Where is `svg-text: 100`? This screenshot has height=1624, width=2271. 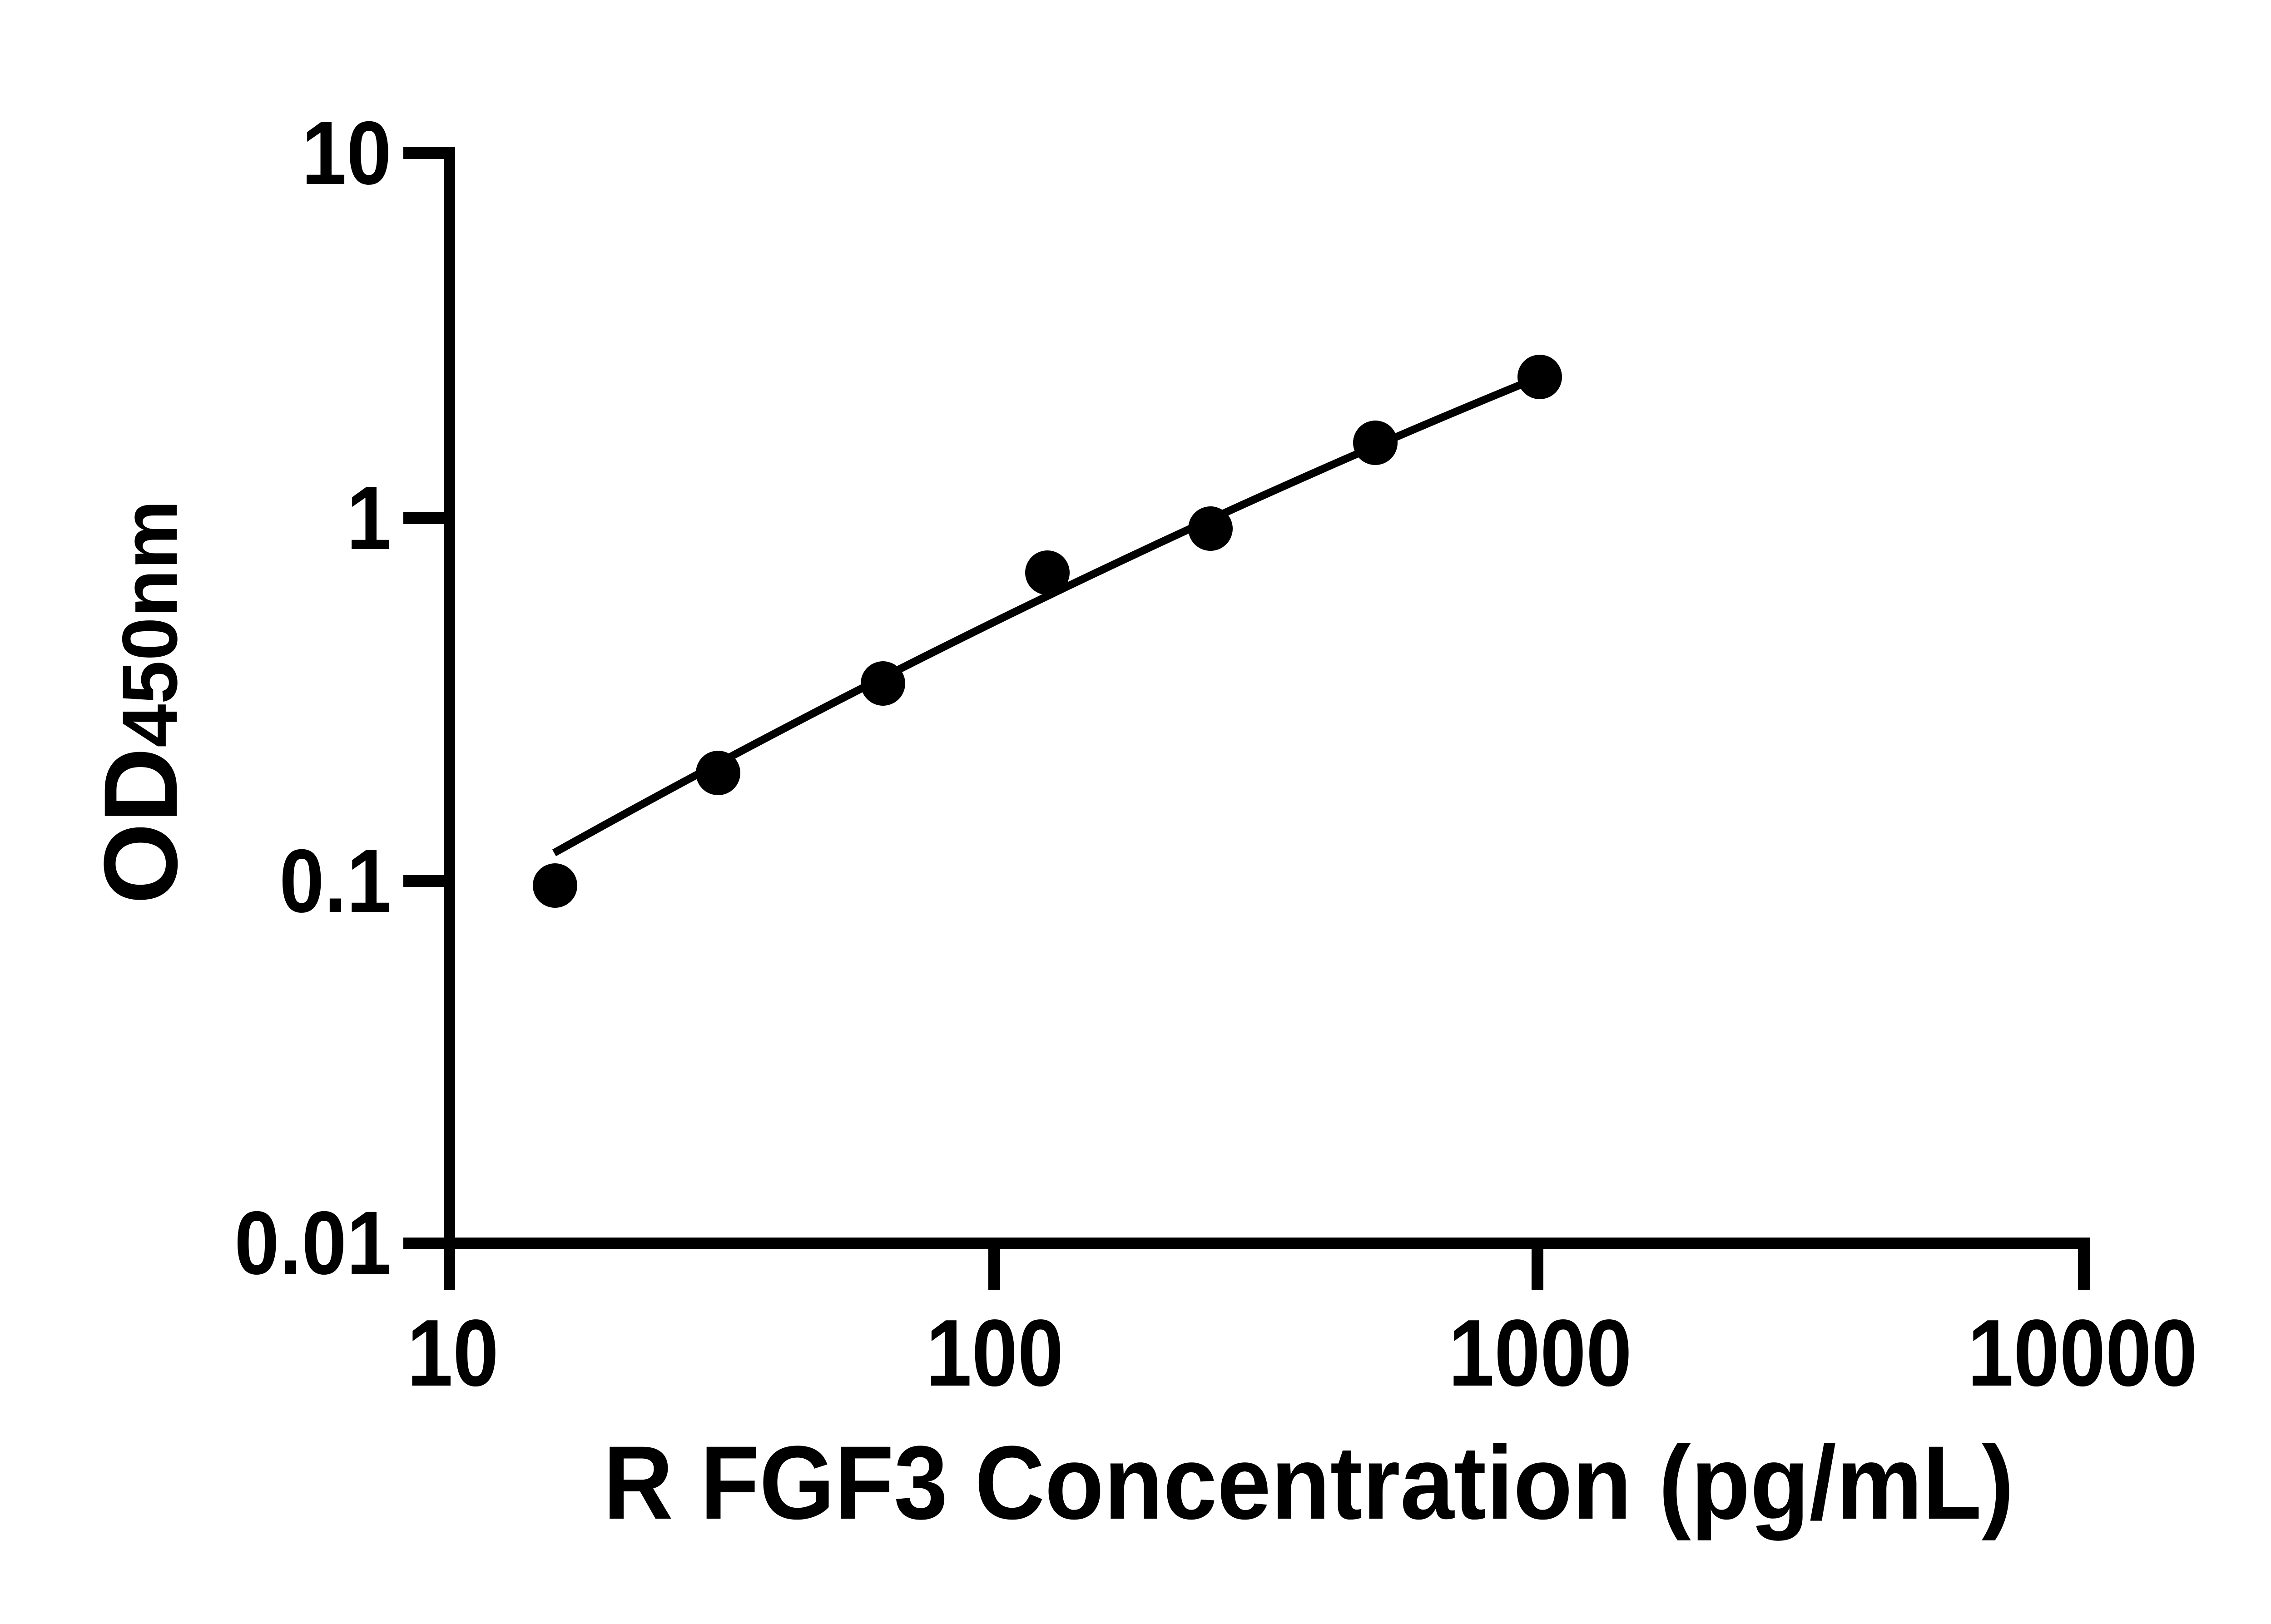
svg-text: 100 is located at coordinates (995, 1353).